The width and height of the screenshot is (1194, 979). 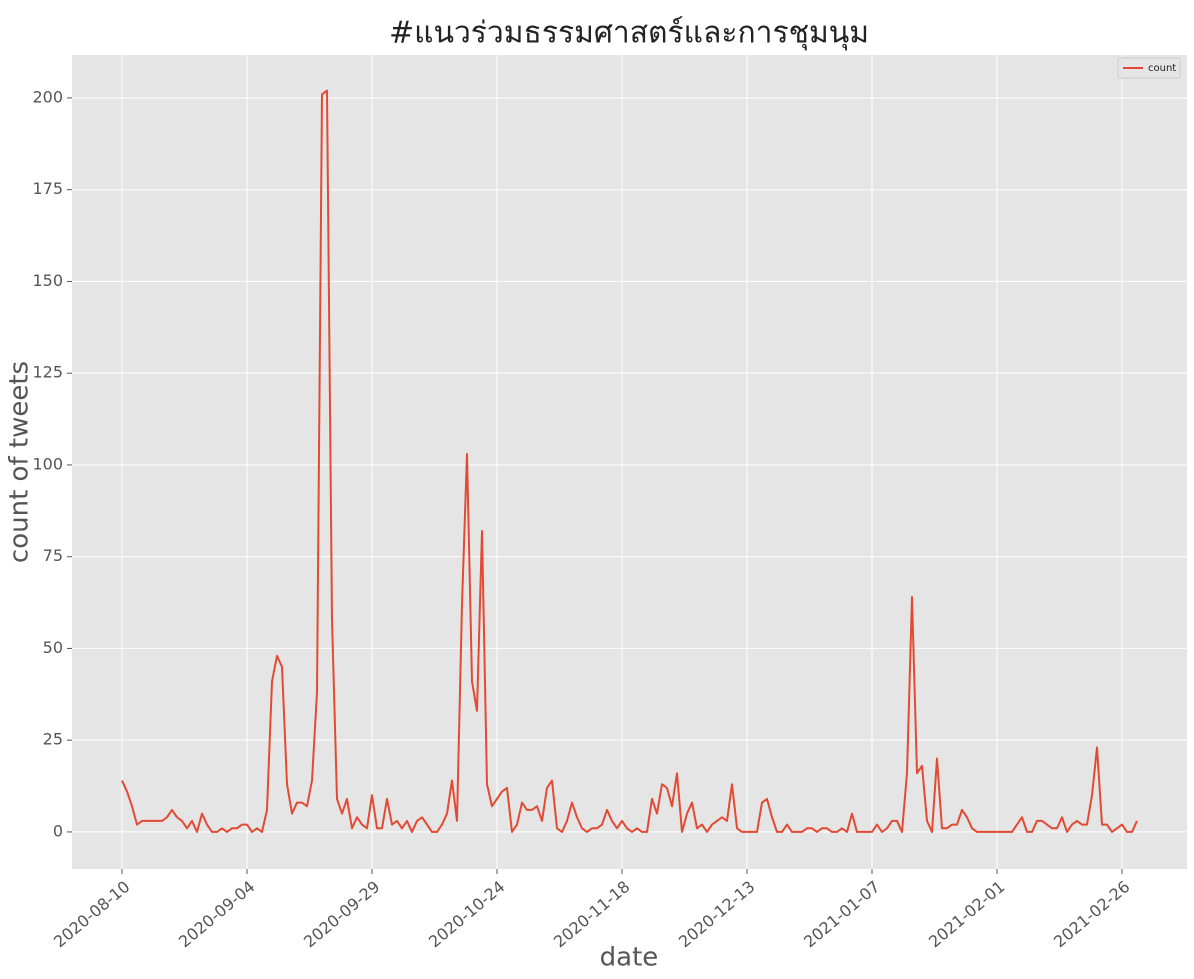 What do you see at coordinates (216, 914) in the screenshot?
I see `x-tick-label: 2020-09-04` at bounding box center [216, 914].